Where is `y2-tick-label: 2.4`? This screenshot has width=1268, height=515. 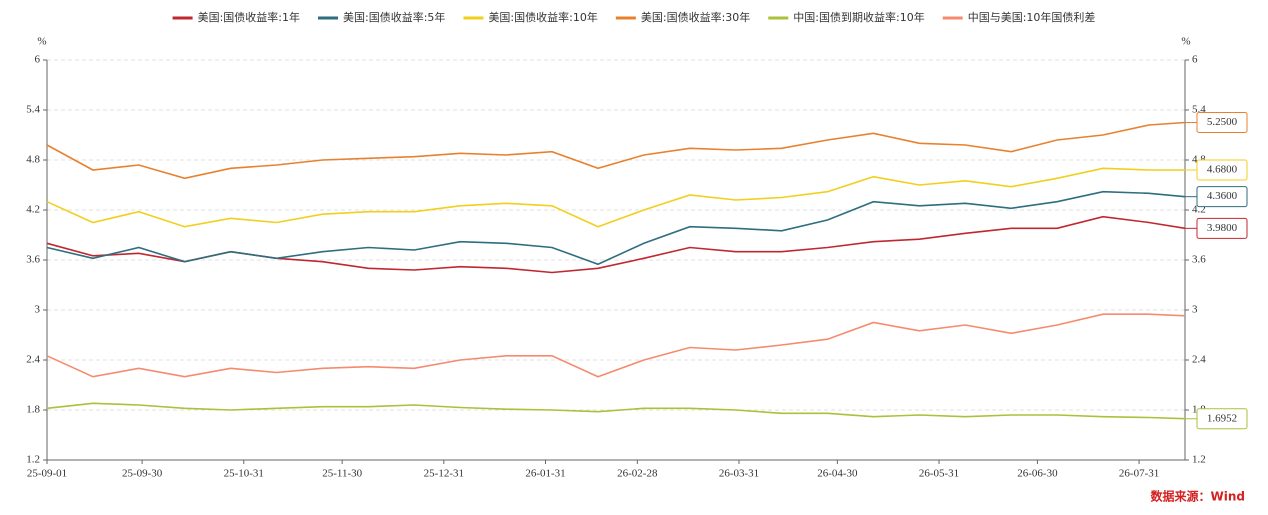 y2-tick-label: 2.4 is located at coordinates (1199, 360).